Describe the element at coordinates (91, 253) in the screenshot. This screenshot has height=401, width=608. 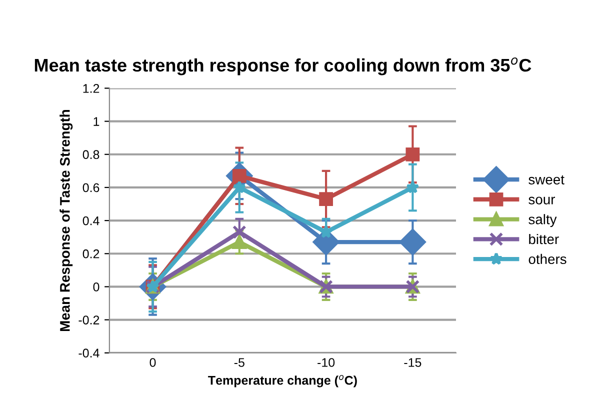
I see `y-tick-label: 0.2` at that location.